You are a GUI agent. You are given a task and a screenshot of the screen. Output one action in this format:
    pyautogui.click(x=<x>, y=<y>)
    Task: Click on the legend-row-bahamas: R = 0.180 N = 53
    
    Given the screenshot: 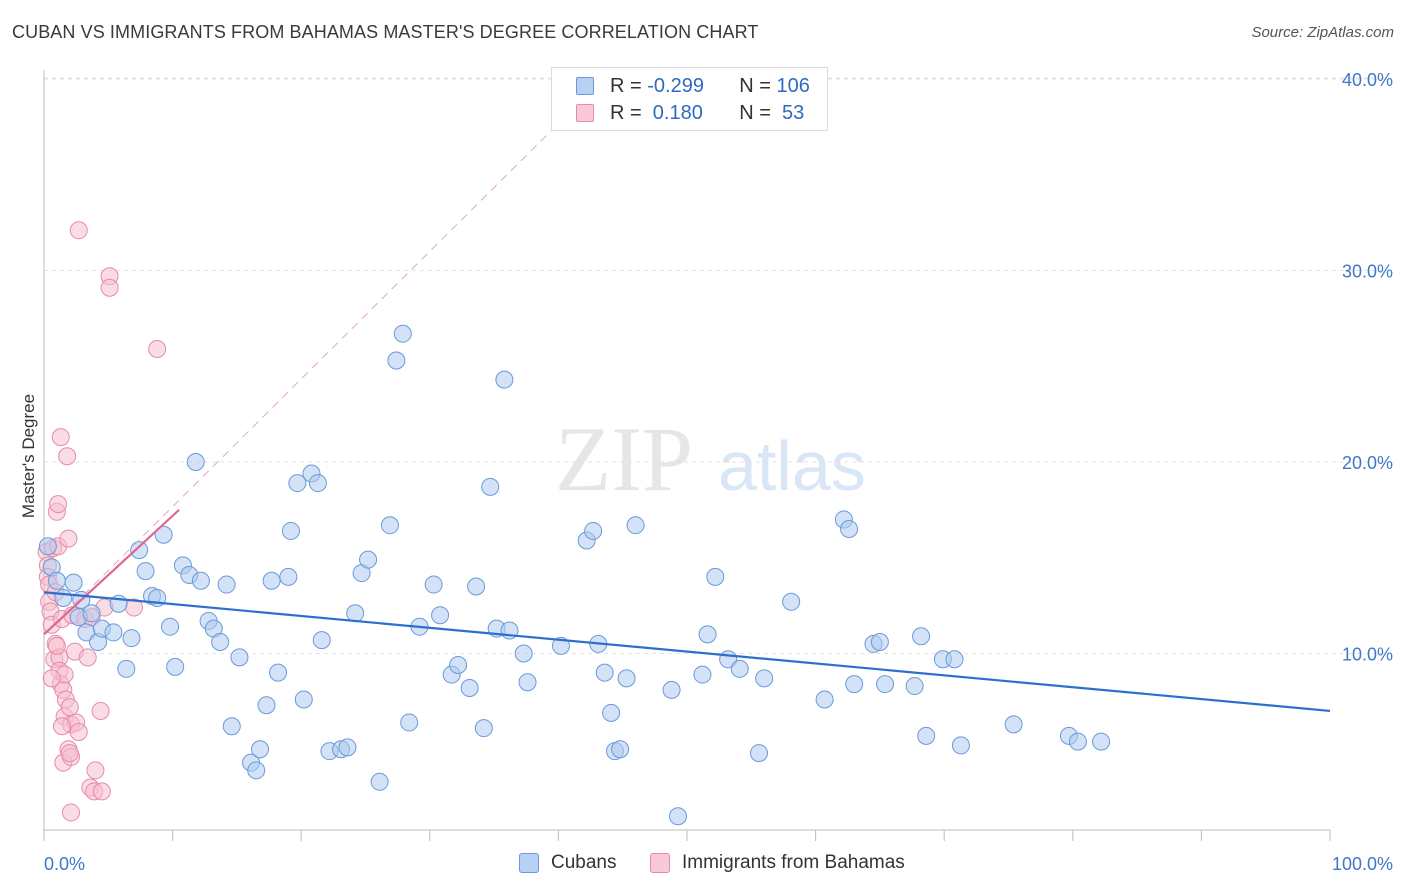 What is the action you would take?
    pyautogui.click(x=690, y=113)
    